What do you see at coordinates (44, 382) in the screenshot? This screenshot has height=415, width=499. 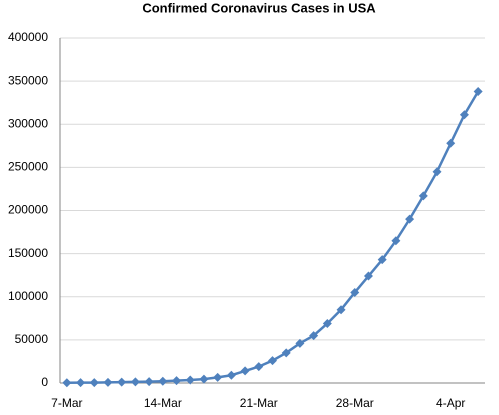 I see `y-tick-label: 0` at bounding box center [44, 382].